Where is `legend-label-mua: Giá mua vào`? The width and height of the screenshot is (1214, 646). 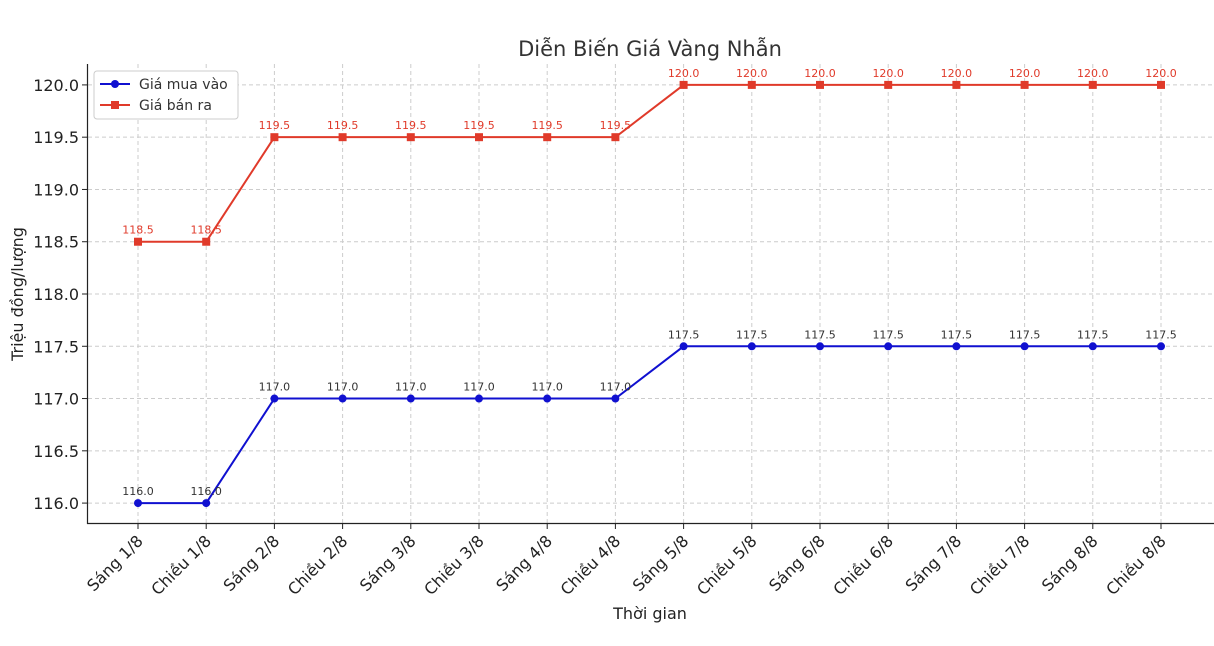
legend-label-mua: Giá mua vào is located at coordinates (183, 85).